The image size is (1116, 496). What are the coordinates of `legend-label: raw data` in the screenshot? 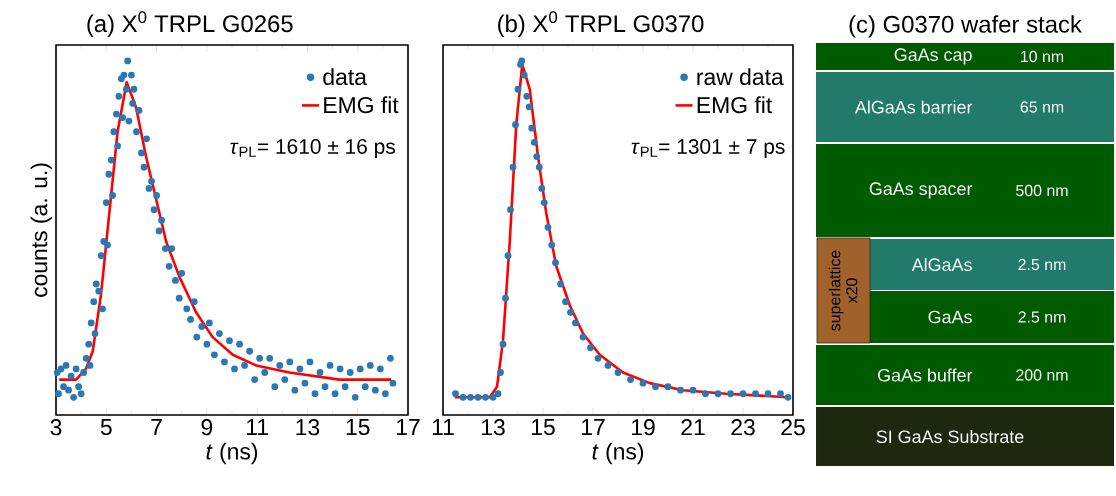 It's located at (740, 77).